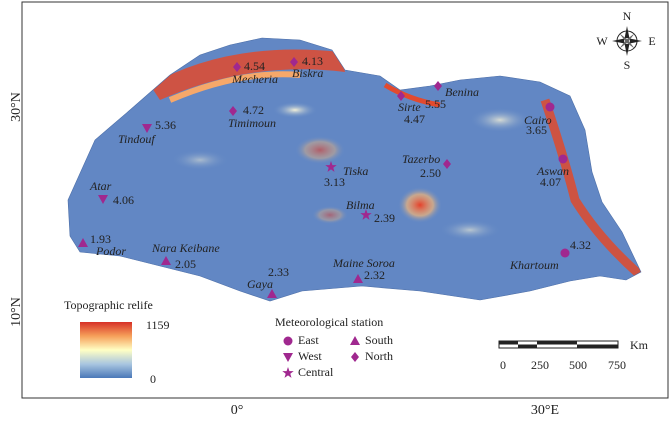  I want to click on scale-unit: Km, so click(639, 345).